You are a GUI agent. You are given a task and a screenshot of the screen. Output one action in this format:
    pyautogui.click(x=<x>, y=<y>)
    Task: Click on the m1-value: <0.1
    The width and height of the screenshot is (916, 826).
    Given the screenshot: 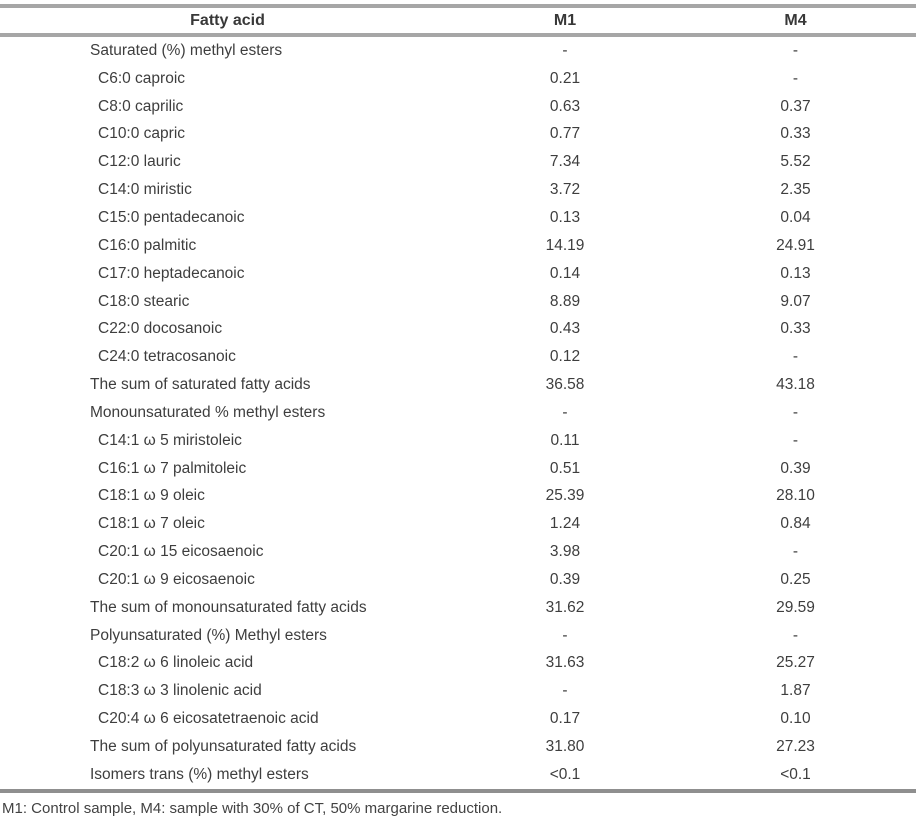 What is the action you would take?
    pyautogui.click(x=565, y=774)
    